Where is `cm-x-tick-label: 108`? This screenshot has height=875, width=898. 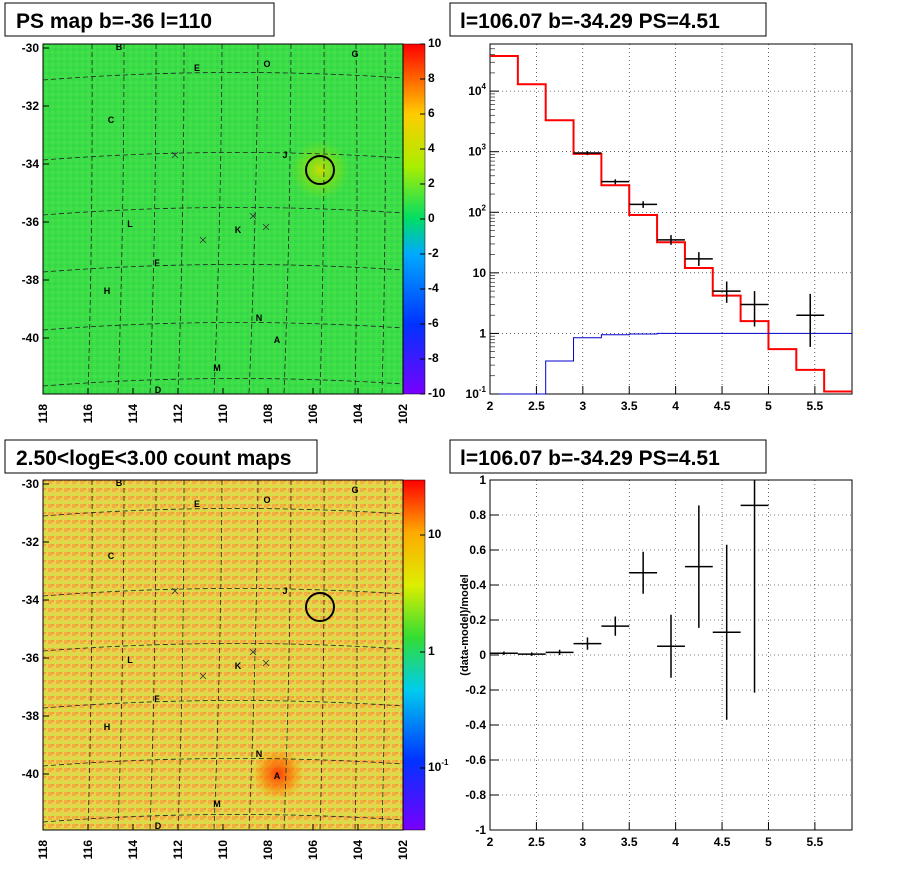 cm-x-tick-label: 108 is located at coordinates (268, 850).